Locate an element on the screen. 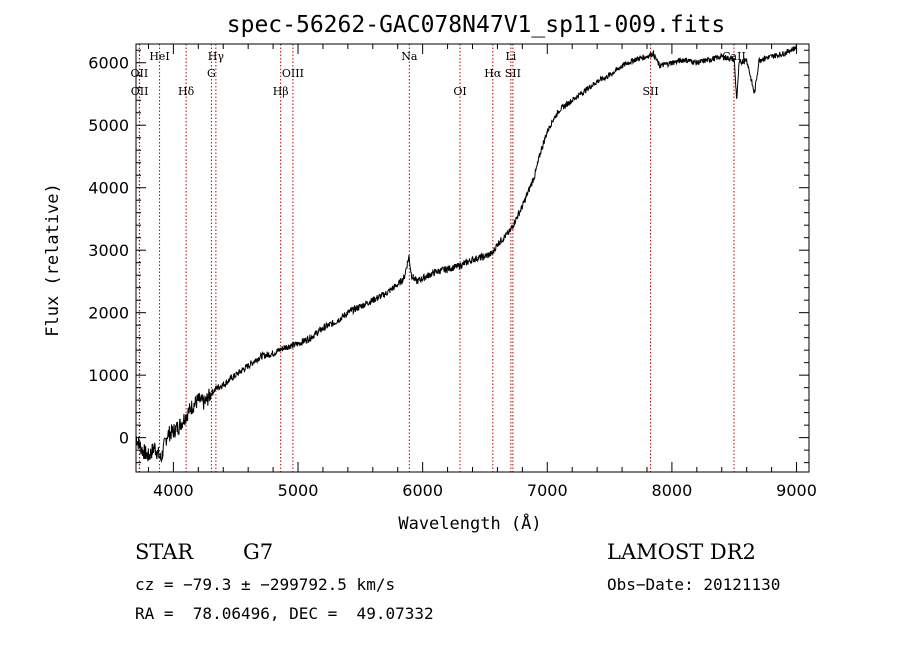  y-tick-label-1: 1000 is located at coordinates (108, 375).